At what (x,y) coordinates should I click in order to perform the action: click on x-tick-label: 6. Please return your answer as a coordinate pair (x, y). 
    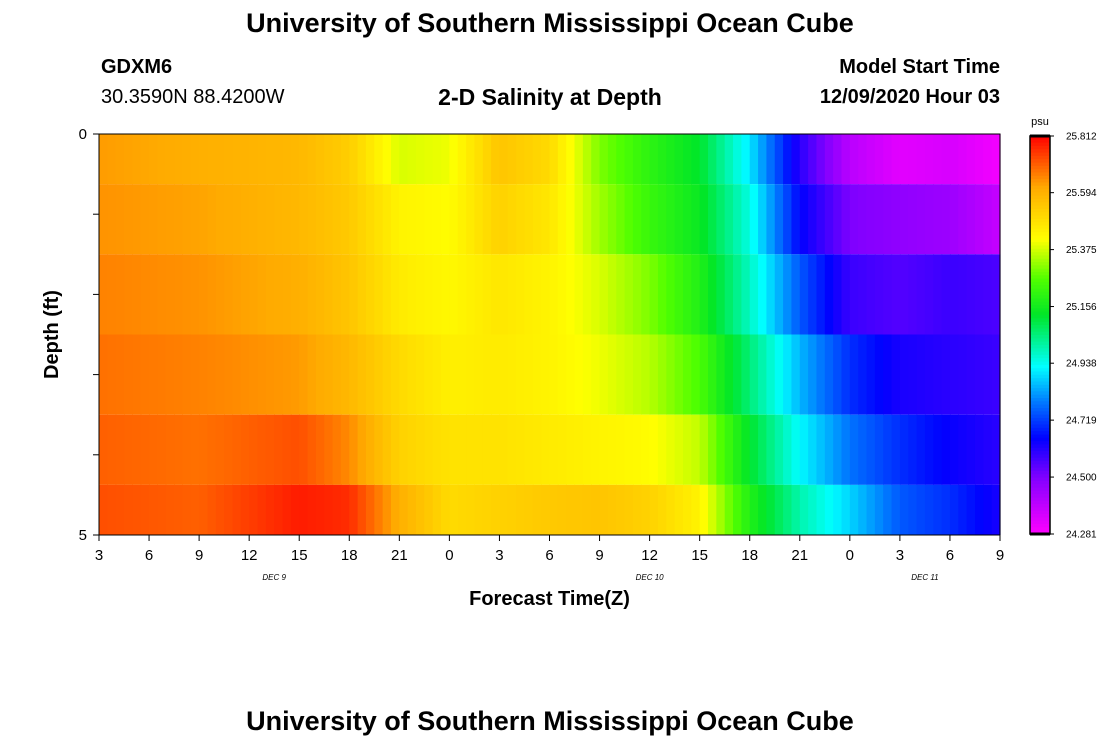
    Looking at the image, I should click on (950, 555).